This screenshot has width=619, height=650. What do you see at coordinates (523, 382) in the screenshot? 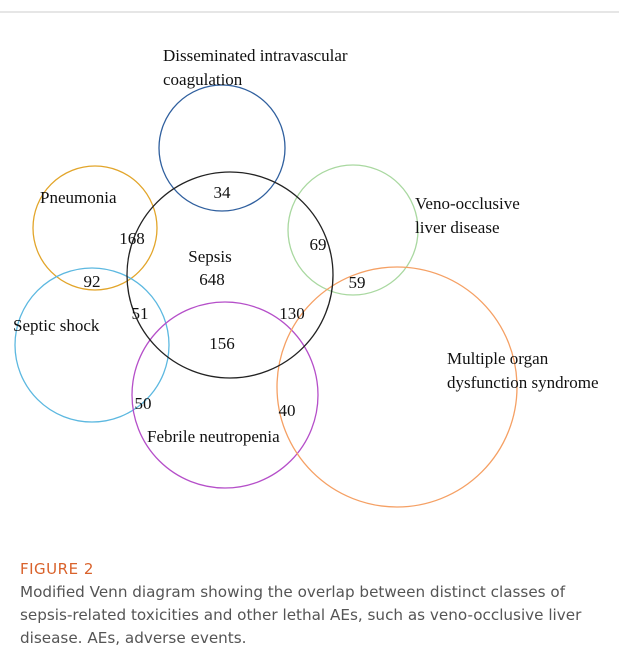
I see `set-label: dysfunction syndrome` at bounding box center [523, 382].